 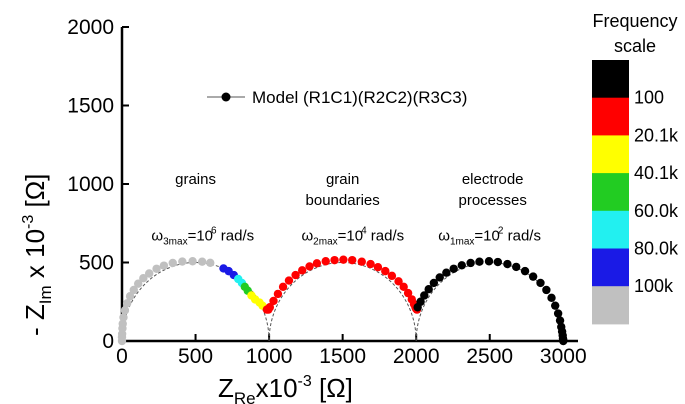 What do you see at coordinates (37, 255) in the screenshot?
I see `y-axis-title: - ZIm x 10-3 [Ω]` at bounding box center [37, 255].